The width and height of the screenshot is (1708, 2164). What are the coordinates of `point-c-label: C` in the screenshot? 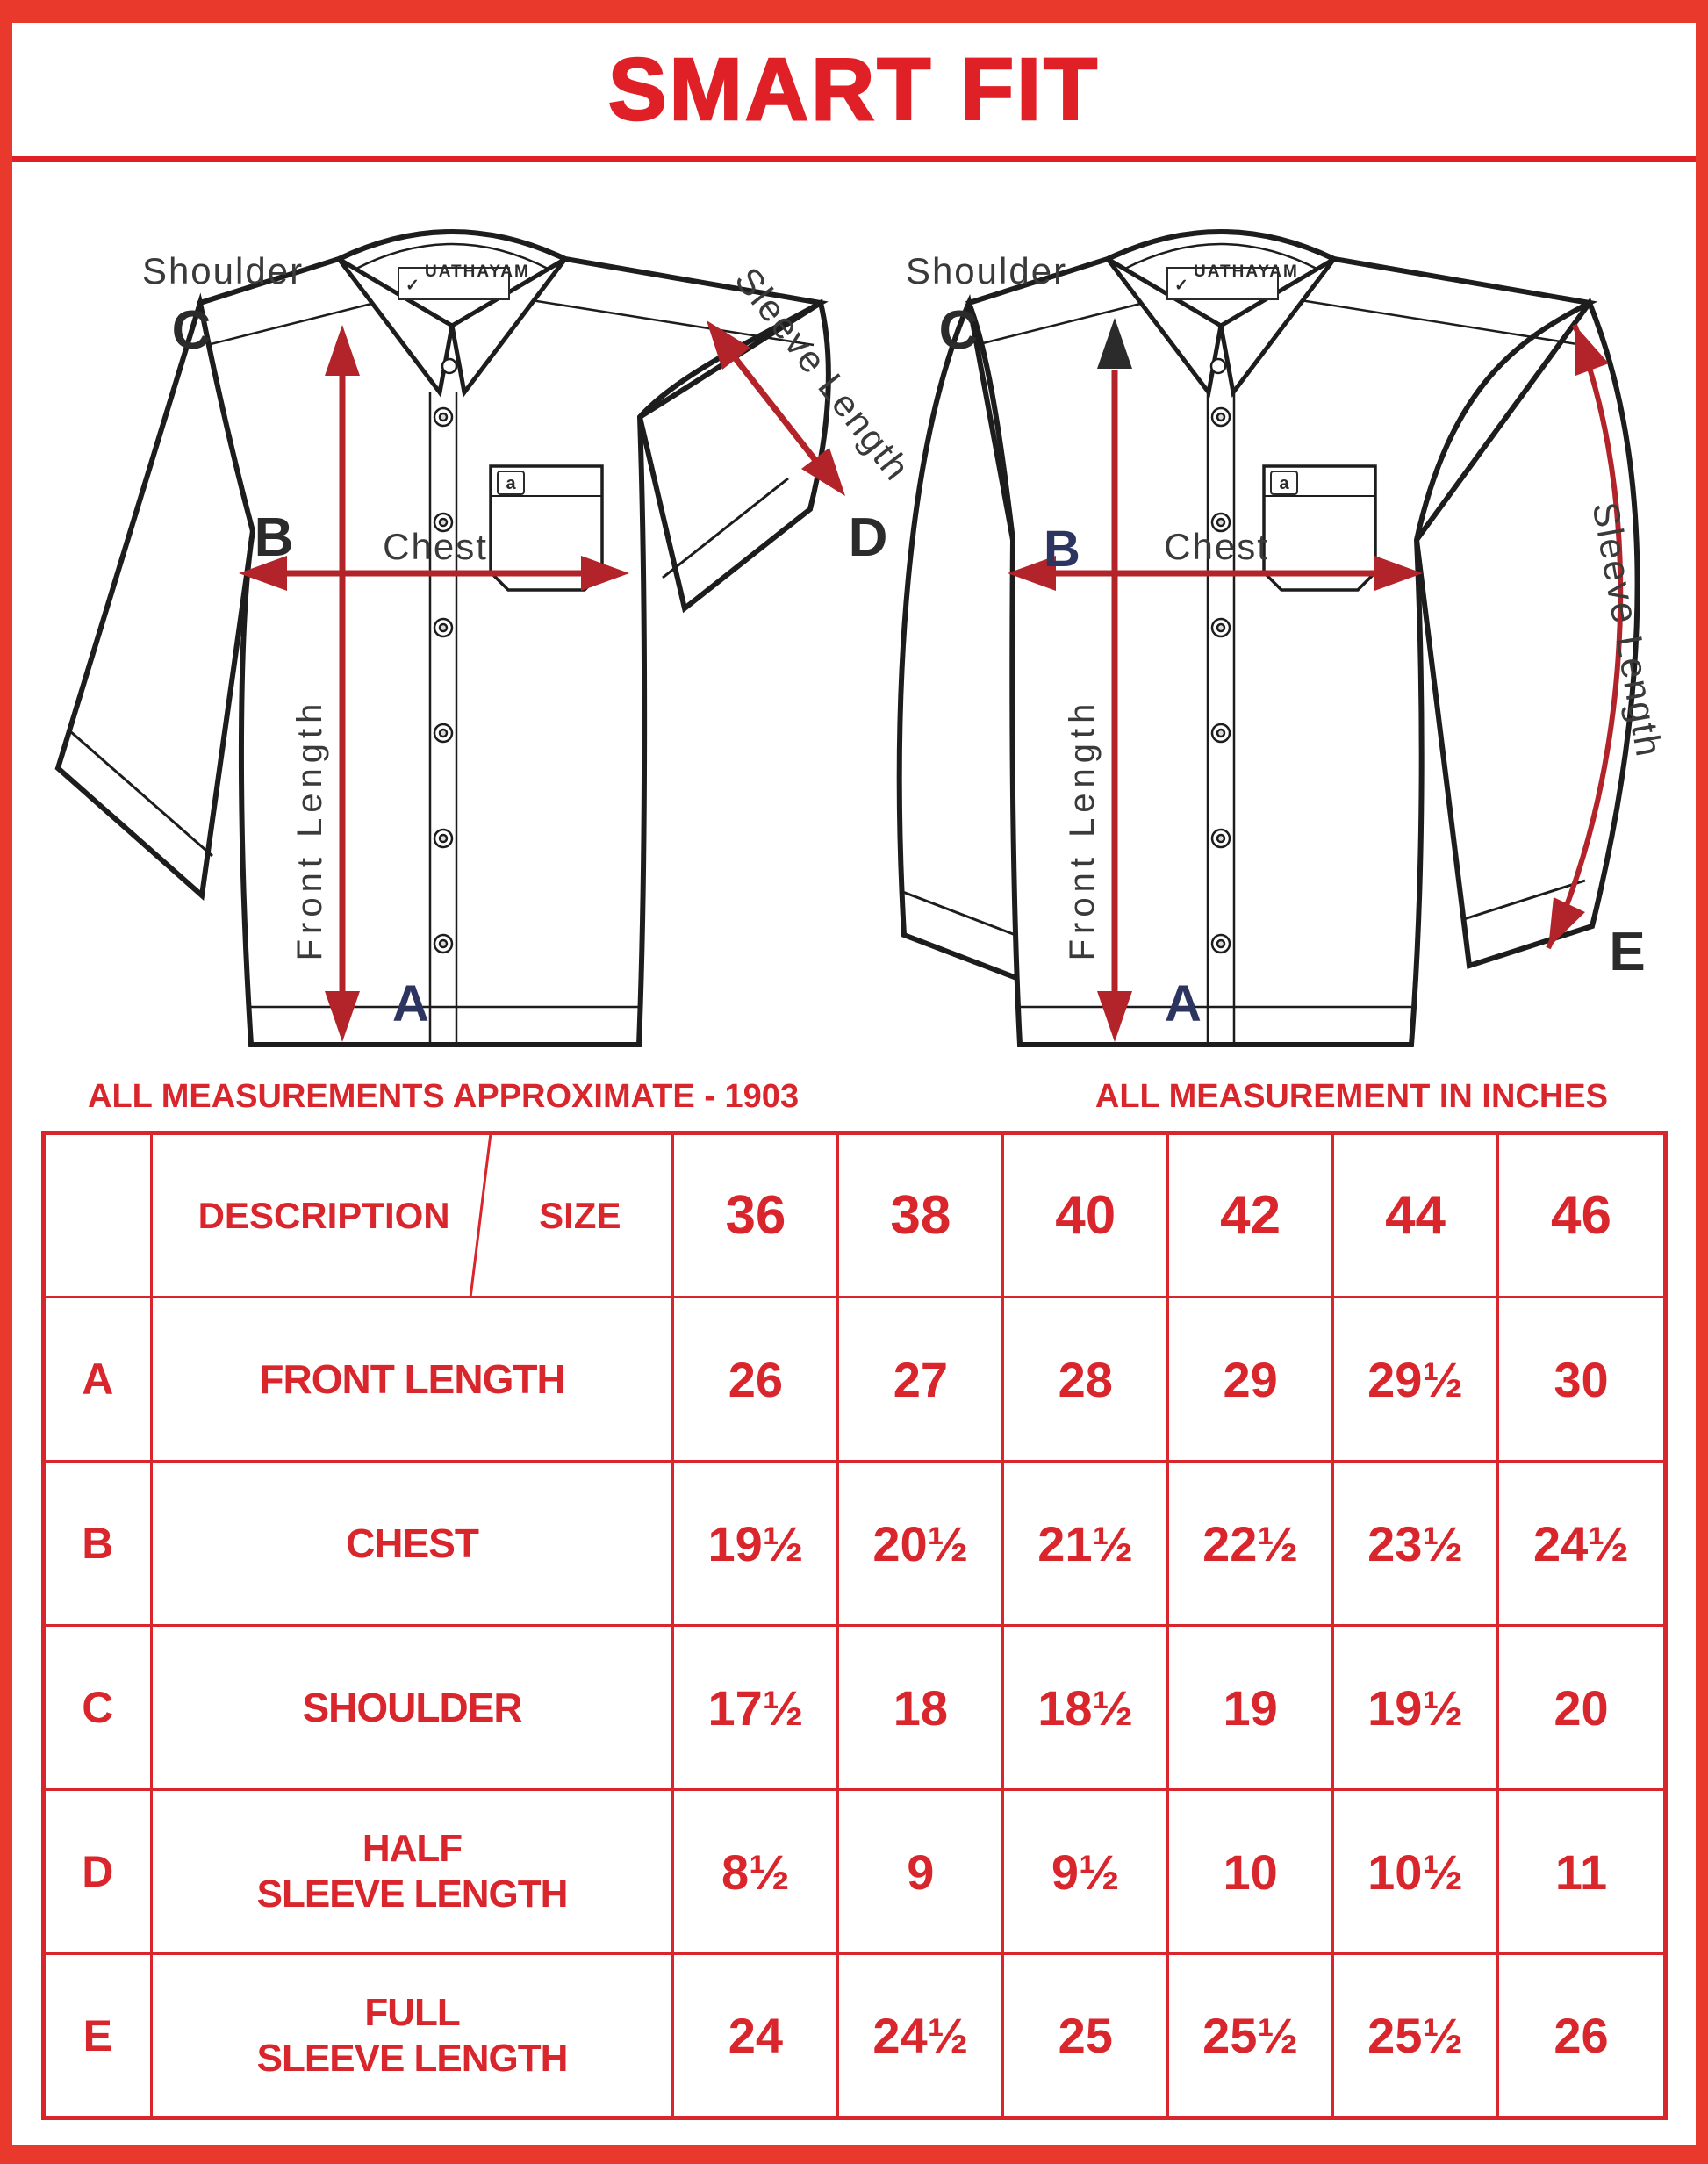 It's located at (192, 330).